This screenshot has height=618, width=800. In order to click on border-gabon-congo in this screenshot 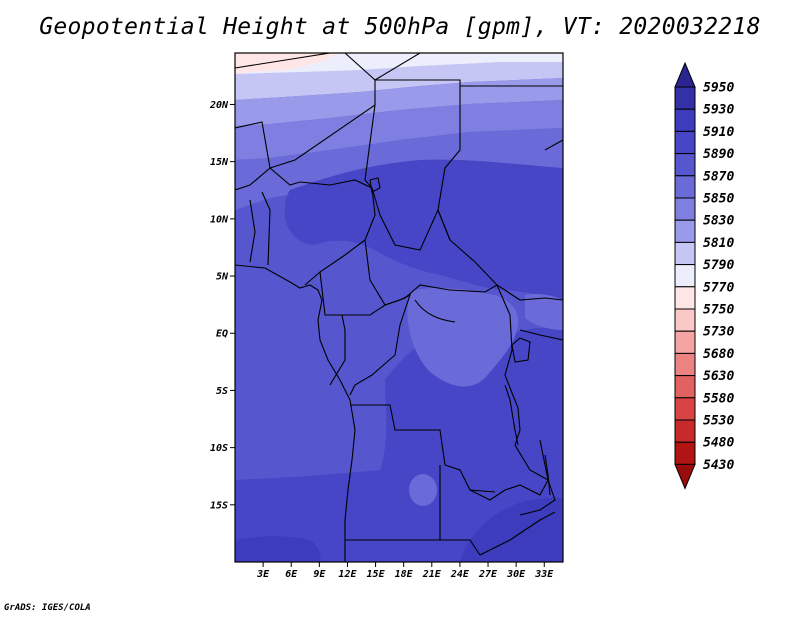, I will do `click(337, 350)`.